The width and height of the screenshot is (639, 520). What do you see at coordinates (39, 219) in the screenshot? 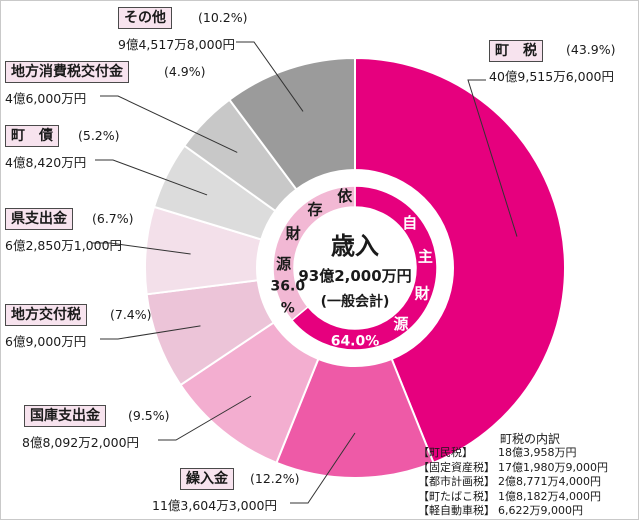
I see `slice-name: 県支出金` at bounding box center [39, 219].